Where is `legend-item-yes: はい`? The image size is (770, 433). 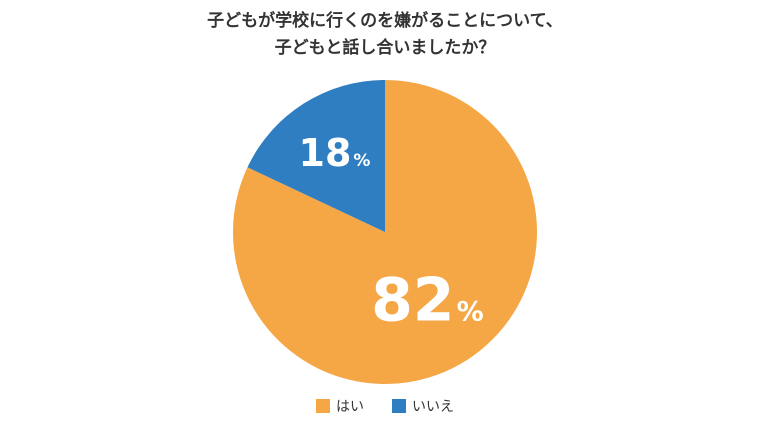 legend-item-yes: はい is located at coordinates (340, 406).